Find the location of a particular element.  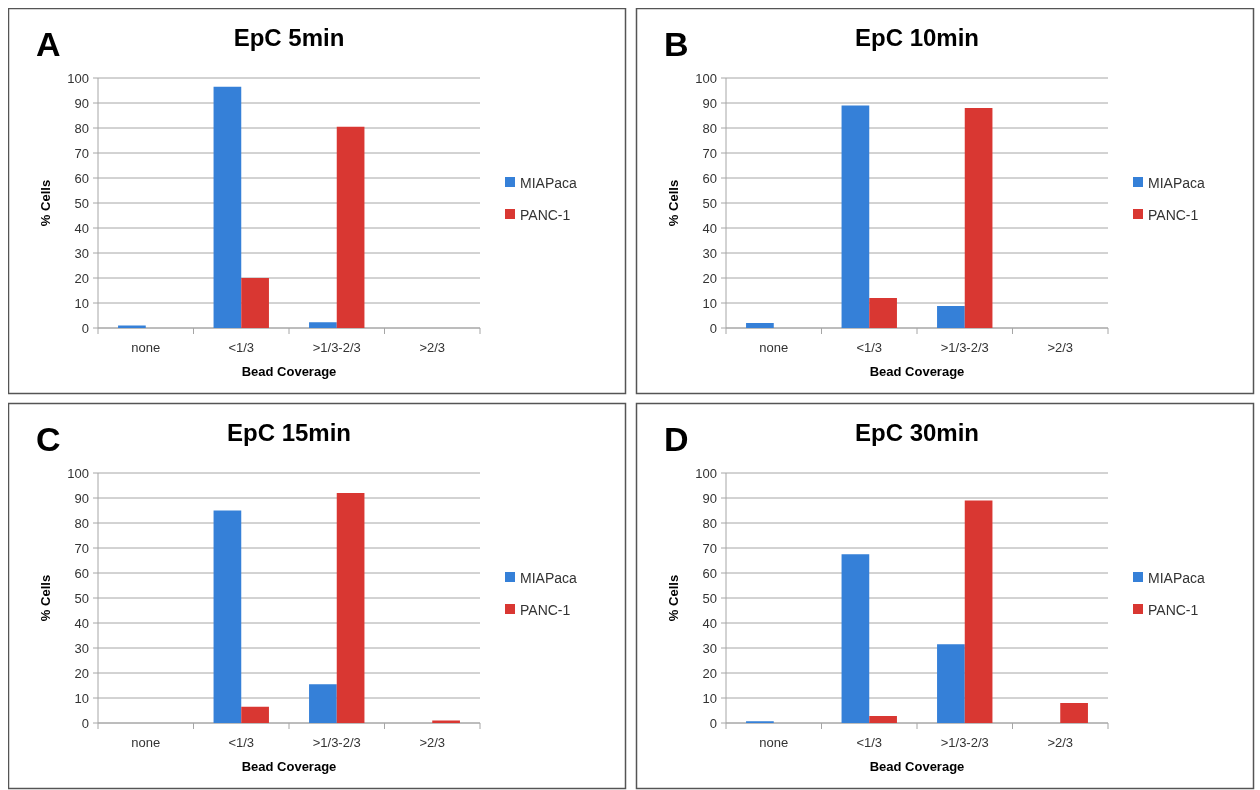

chart-title: EpC 5min is located at coordinates (289, 37).